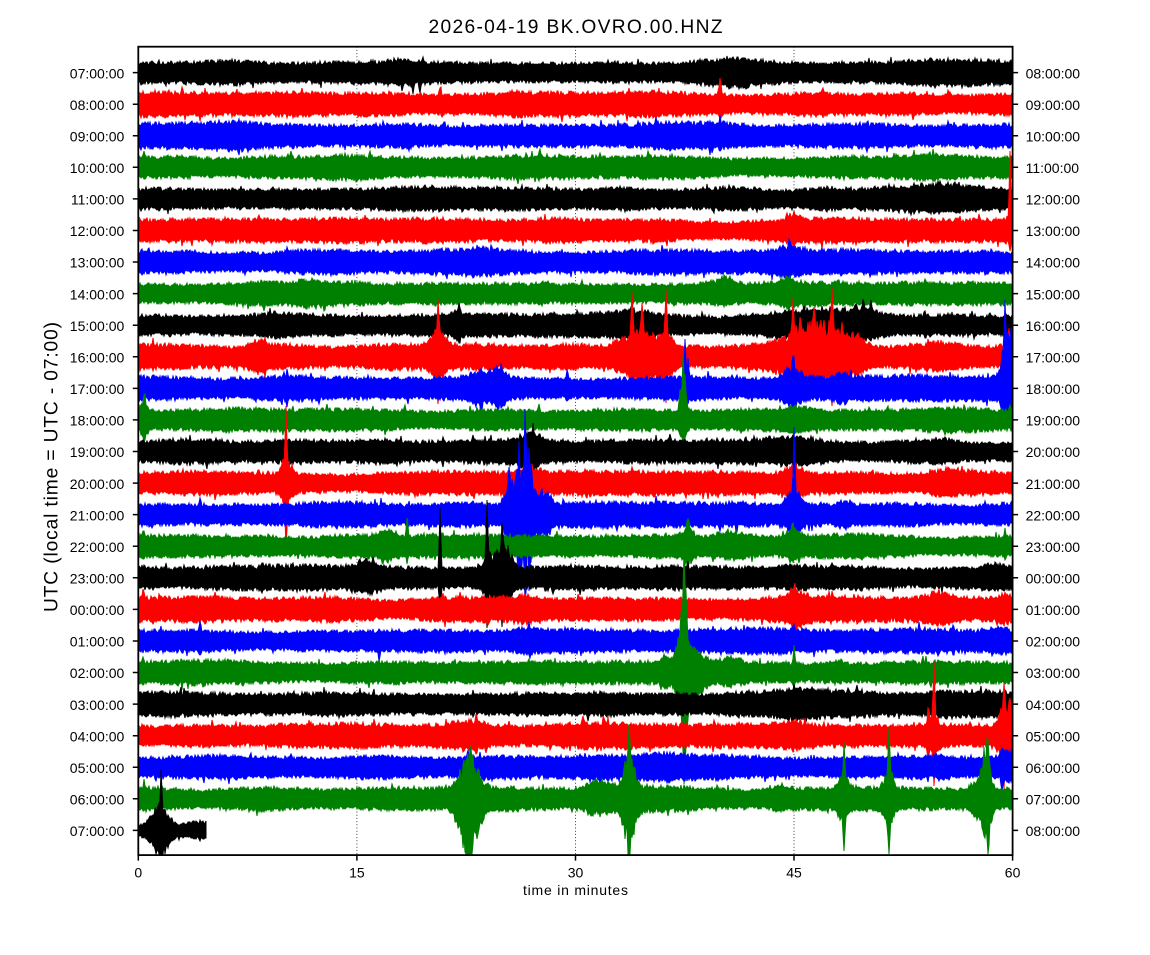 The height and width of the screenshot is (955, 1150). What do you see at coordinates (1013, 873) in the screenshot?
I see `svg-text: 60` at bounding box center [1013, 873].